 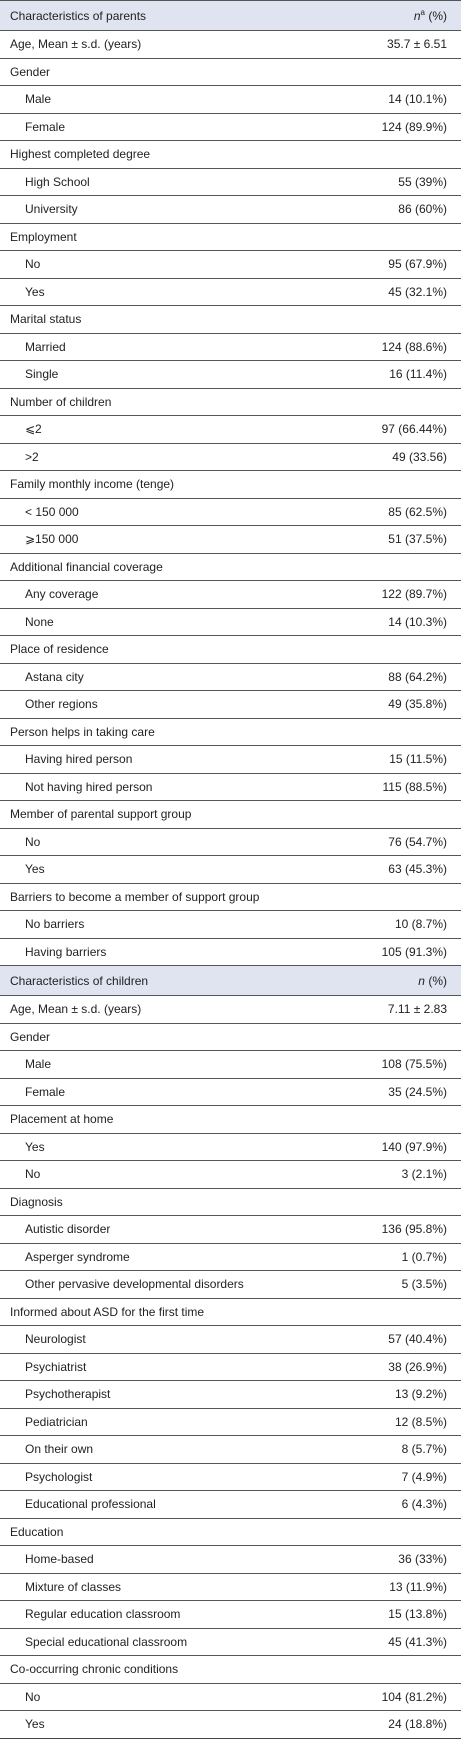 What do you see at coordinates (422, 12) in the screenshot?
I see `count-note: a` at bounding box center [422, 12].